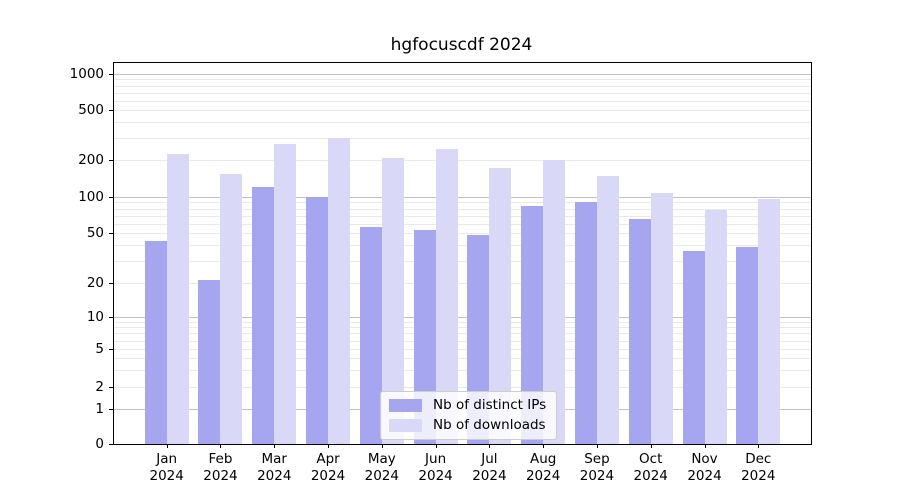  What do you see at coordinates (285, 294) in the screenshot?
I see `bar-downloads-mar` at bounding box center [285, 294].